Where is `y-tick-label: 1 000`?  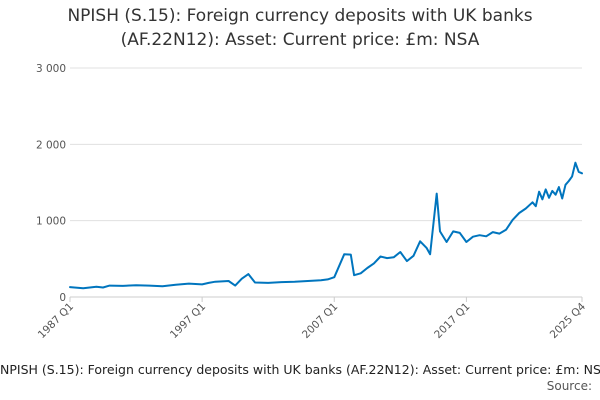 y-tick-label: 1 000 is located at coordinates (51, 222).